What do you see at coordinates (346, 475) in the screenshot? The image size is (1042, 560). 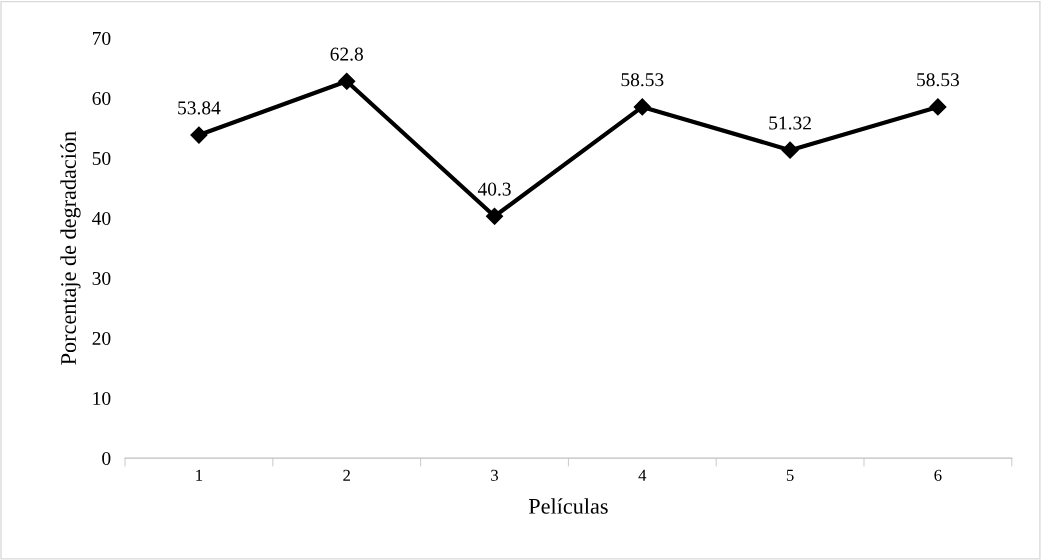 I see `x-tick-label: 2` at bounding box center [346, 475].